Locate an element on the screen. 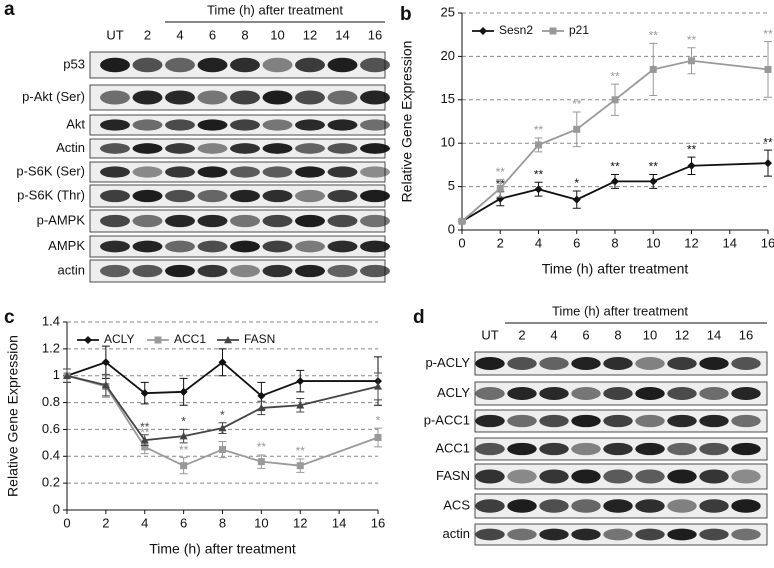 This screenshot has height=568, width=774. row-label: p-Akt (Ser) is located at coordinates (53, 96).